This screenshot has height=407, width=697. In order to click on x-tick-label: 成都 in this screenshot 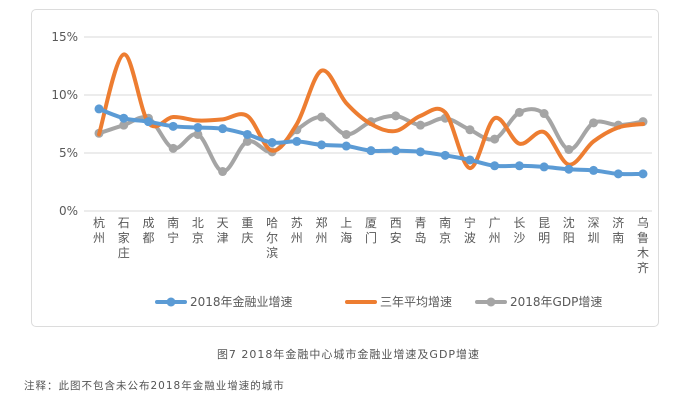, I will do `click(148, 230)`.